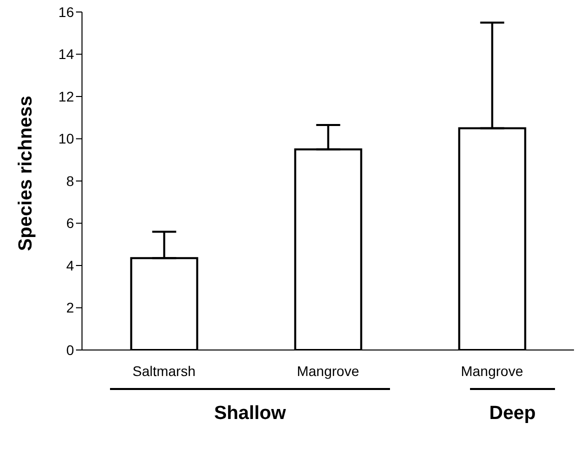 The width and height of the screenshot is (582, 465). I want to click on y-tick-label: 2, so click(70, 308).